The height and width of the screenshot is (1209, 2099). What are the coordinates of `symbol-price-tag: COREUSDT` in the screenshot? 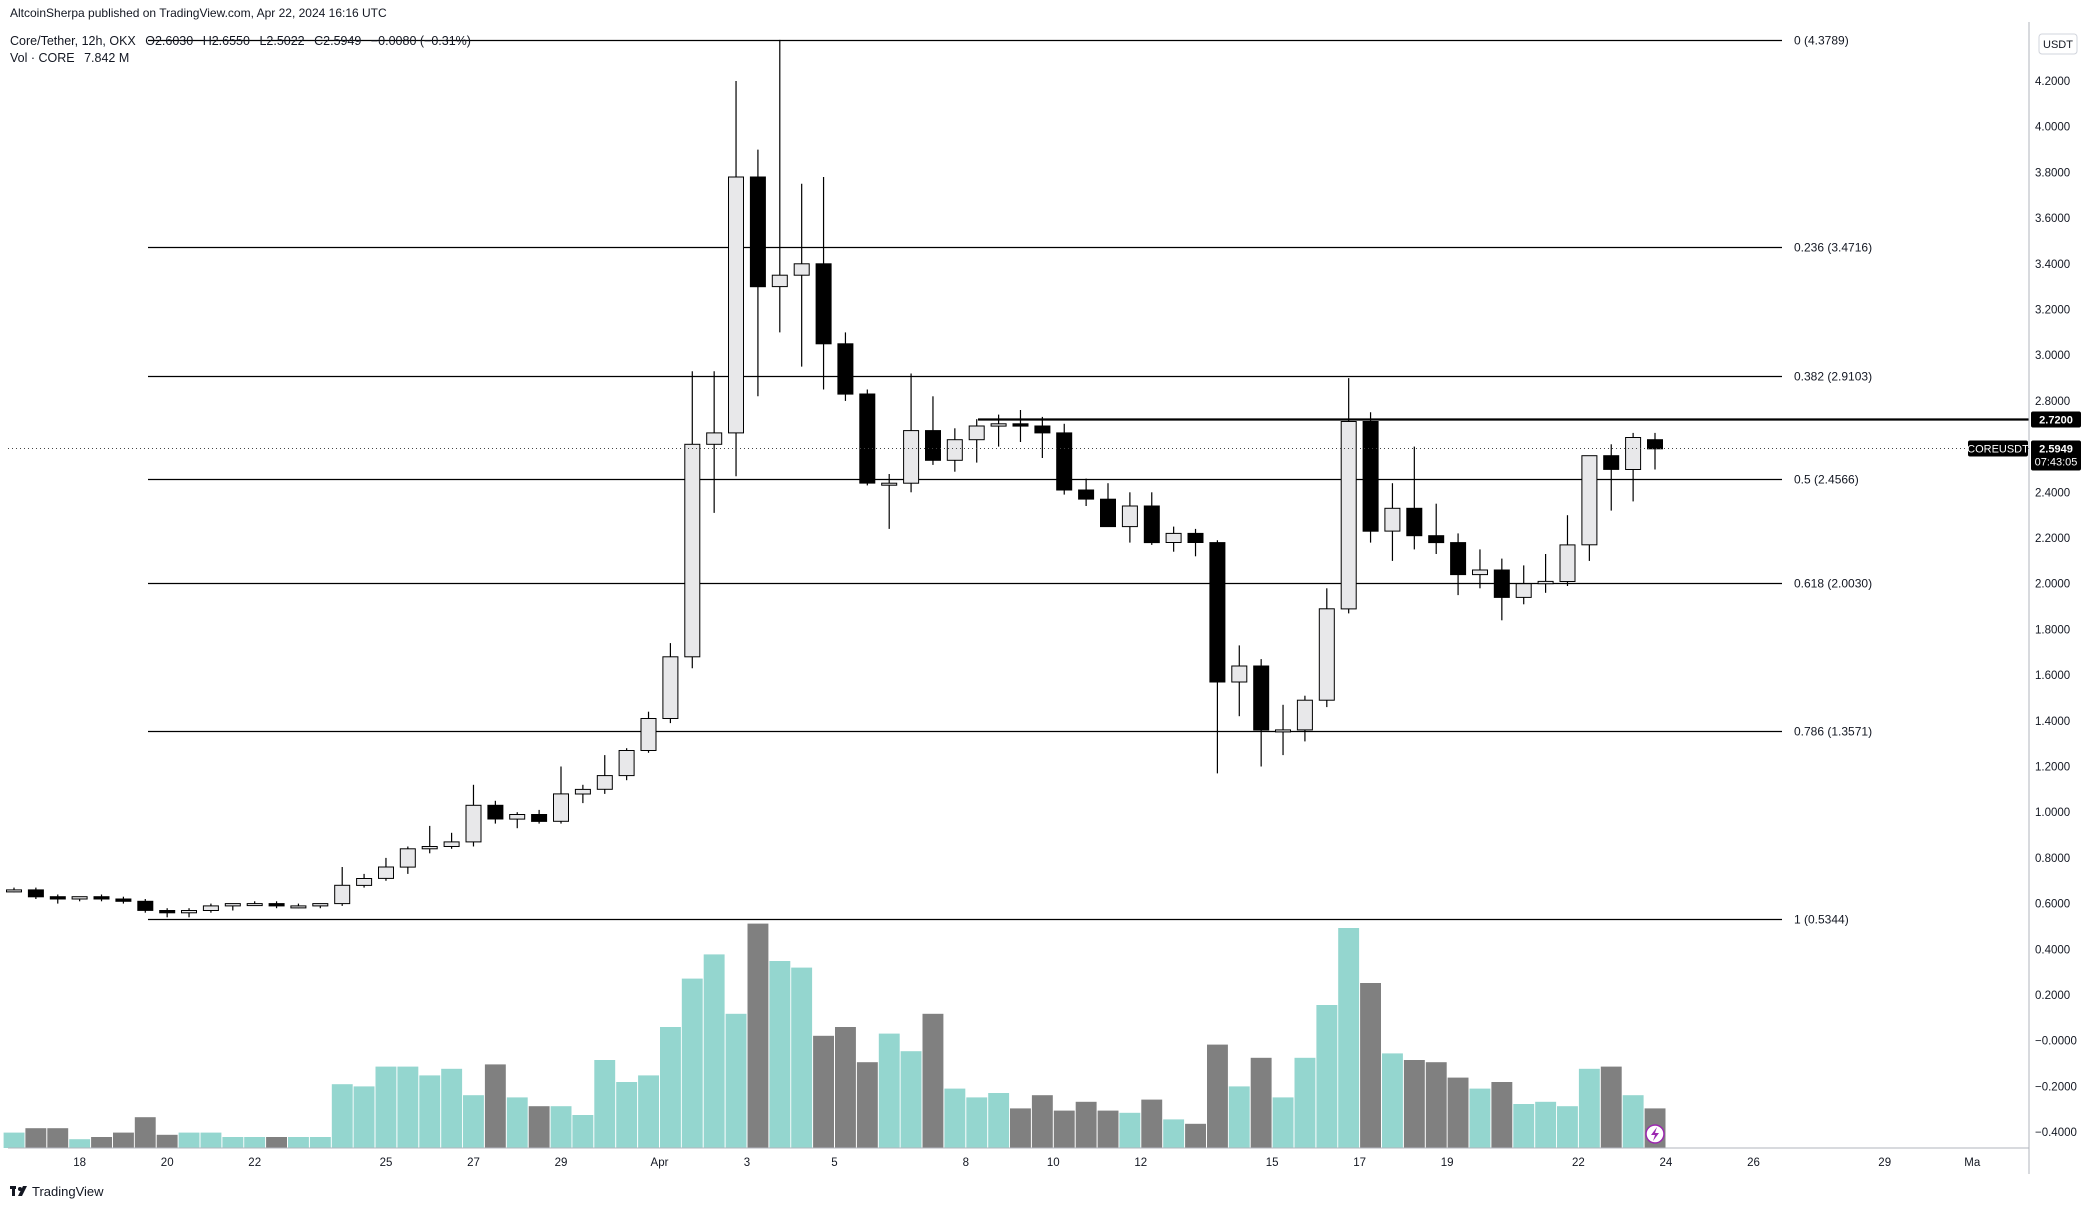 It's located at (1998, 448).